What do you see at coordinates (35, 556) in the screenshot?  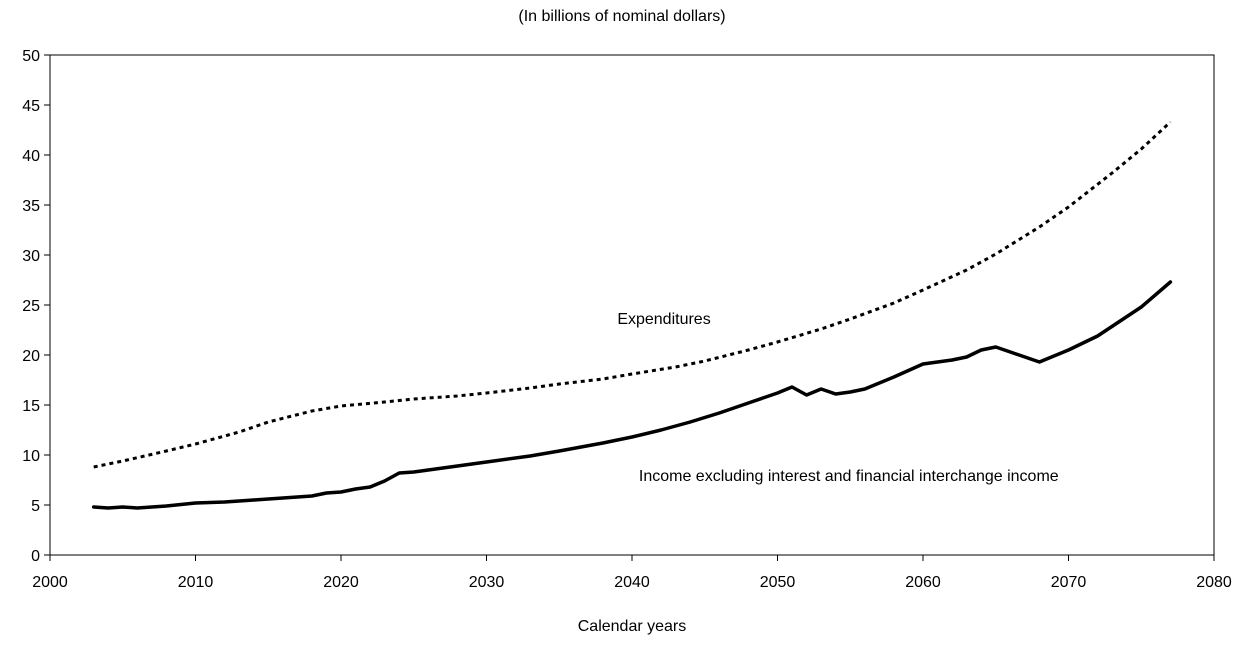 I see `y-tick-label: 0` at bounding box center [35, 556].